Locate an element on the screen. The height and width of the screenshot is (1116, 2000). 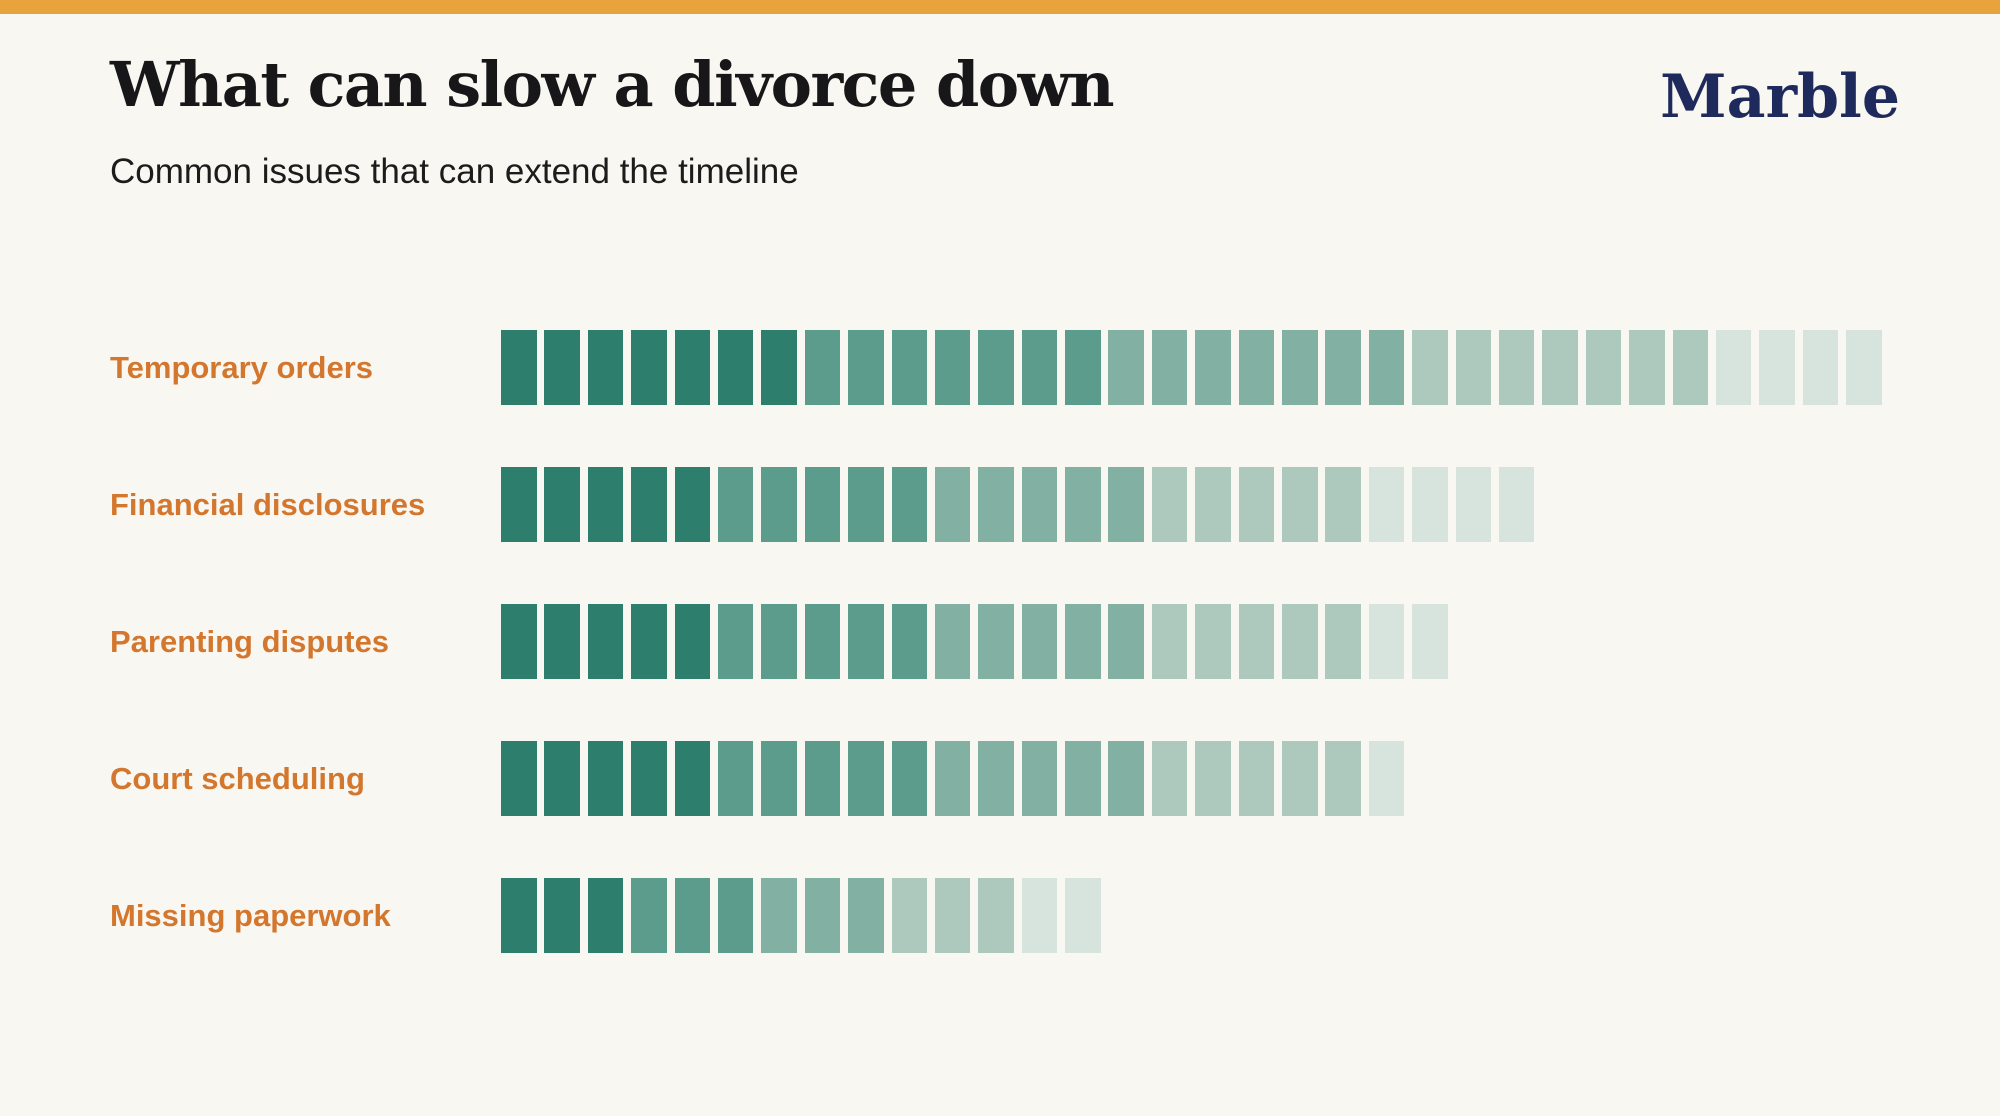
row-label: Parenting disputes is located at coordinates (250, 641).